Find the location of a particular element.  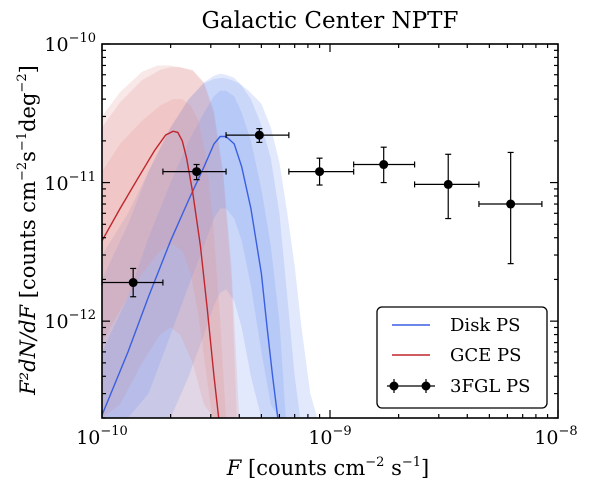

legend-swatch-3fgl is located at coordinates (411, 386).